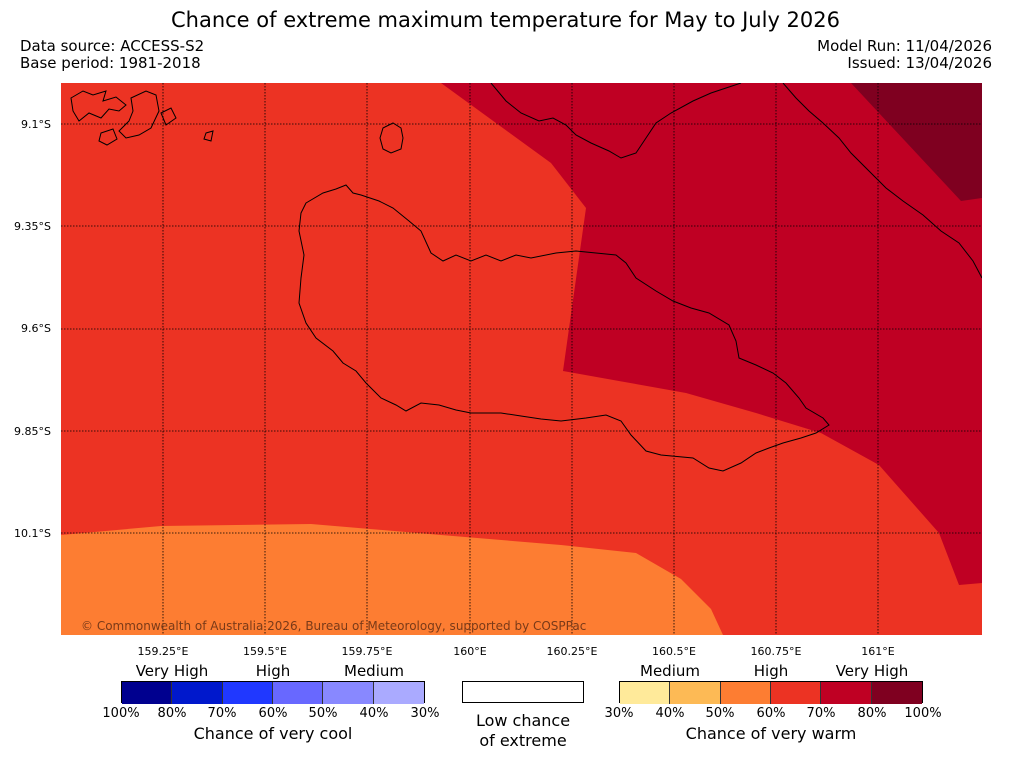 Image resolution: width=1011 pixels, height=758 pixels. Describe the element at coordinates (523, 692) in the screenshot. I see `neutral-colorbar` at that location.